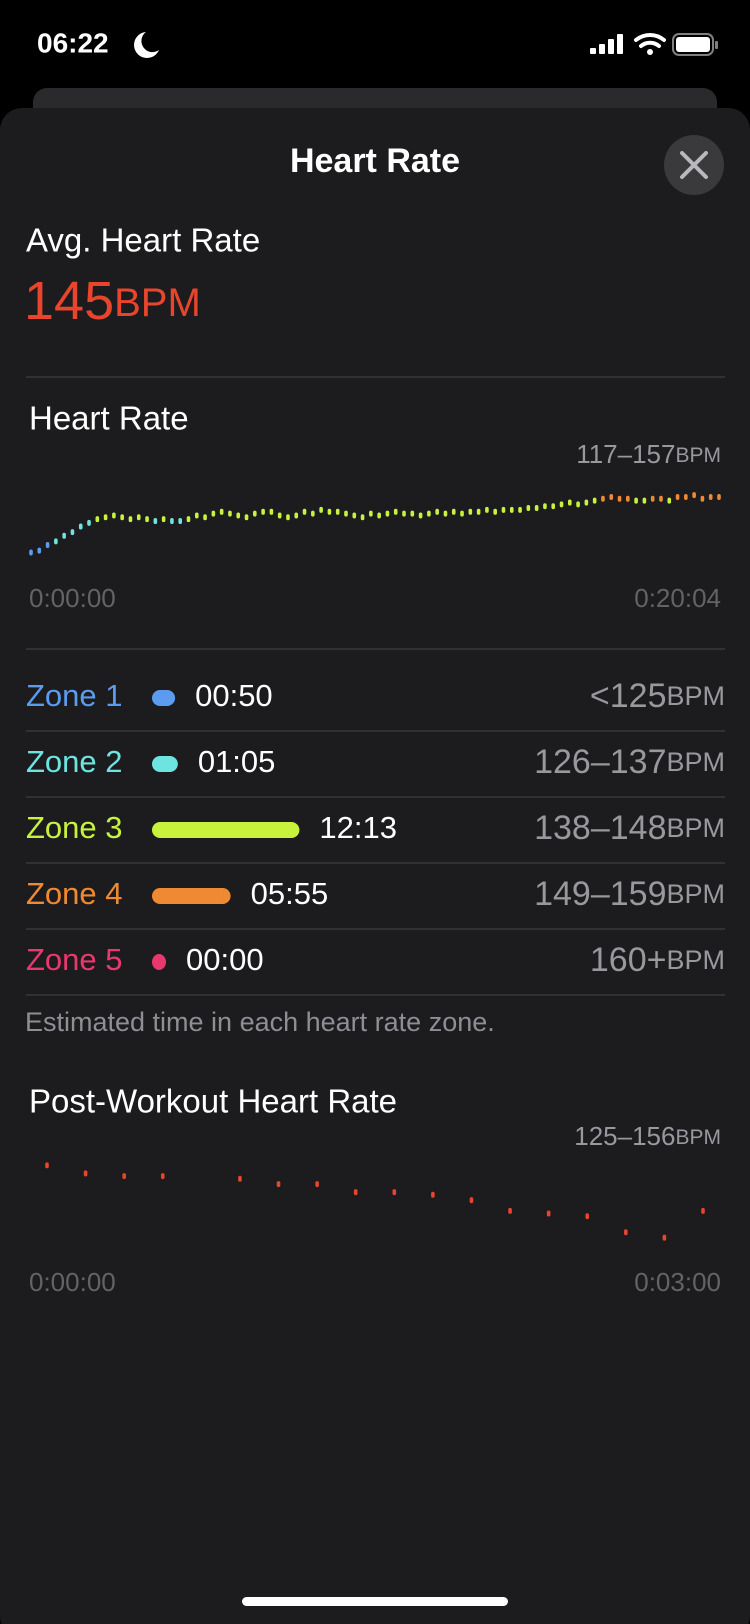 The image size is (750, 1624). I want to click on zone-time: 12:13, so click(358, 827).